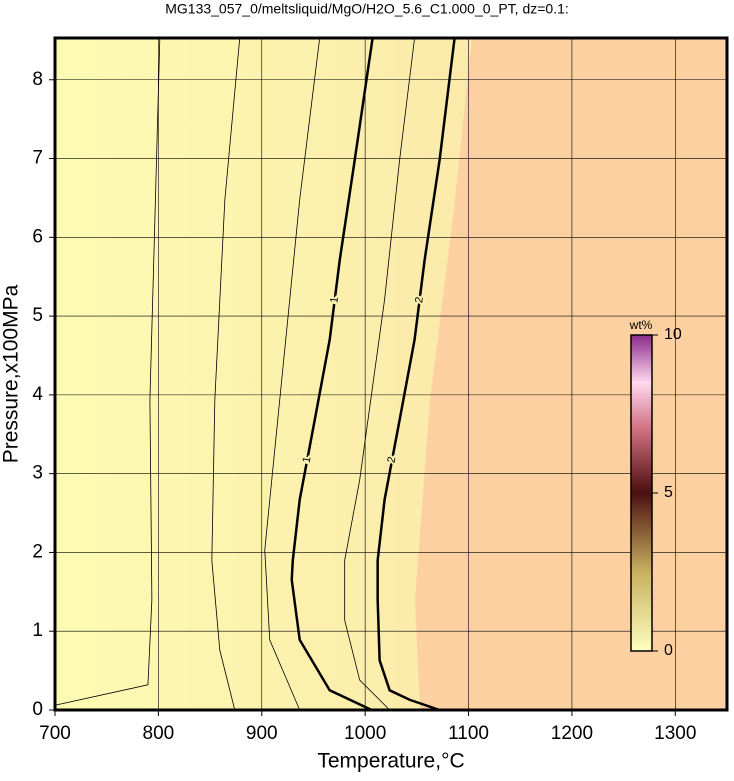 This screenshot has width=734, height=781. I want to click on x-tick-label: 1000, so click(365, 733).